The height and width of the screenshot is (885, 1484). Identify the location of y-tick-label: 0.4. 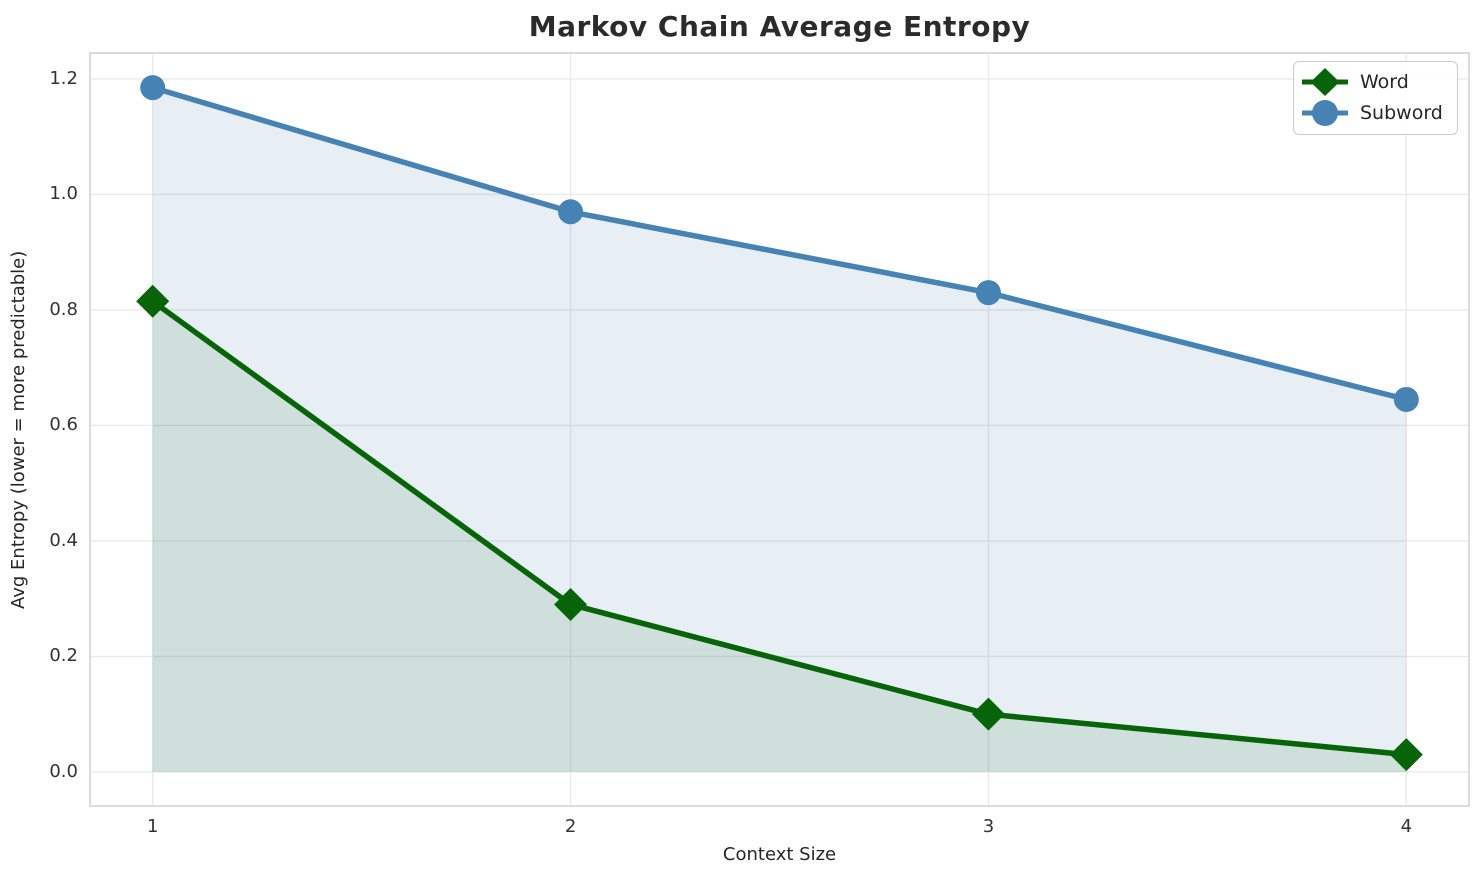
(63, 540).